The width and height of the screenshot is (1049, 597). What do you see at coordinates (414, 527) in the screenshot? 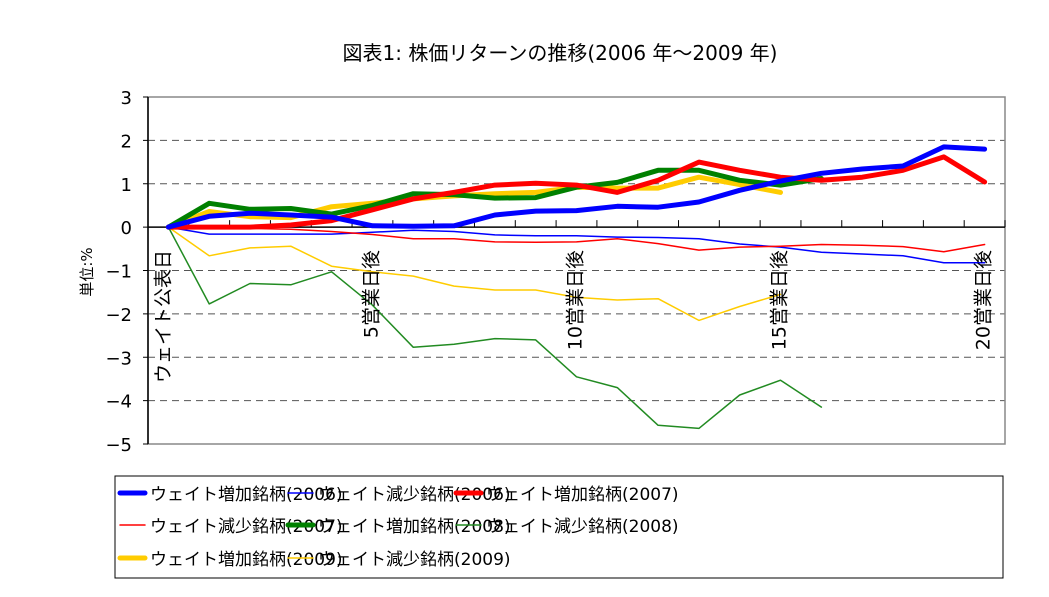
I see `legend-label: ウェイト増加銘柄(2008)` at bounding box center [414, 527].